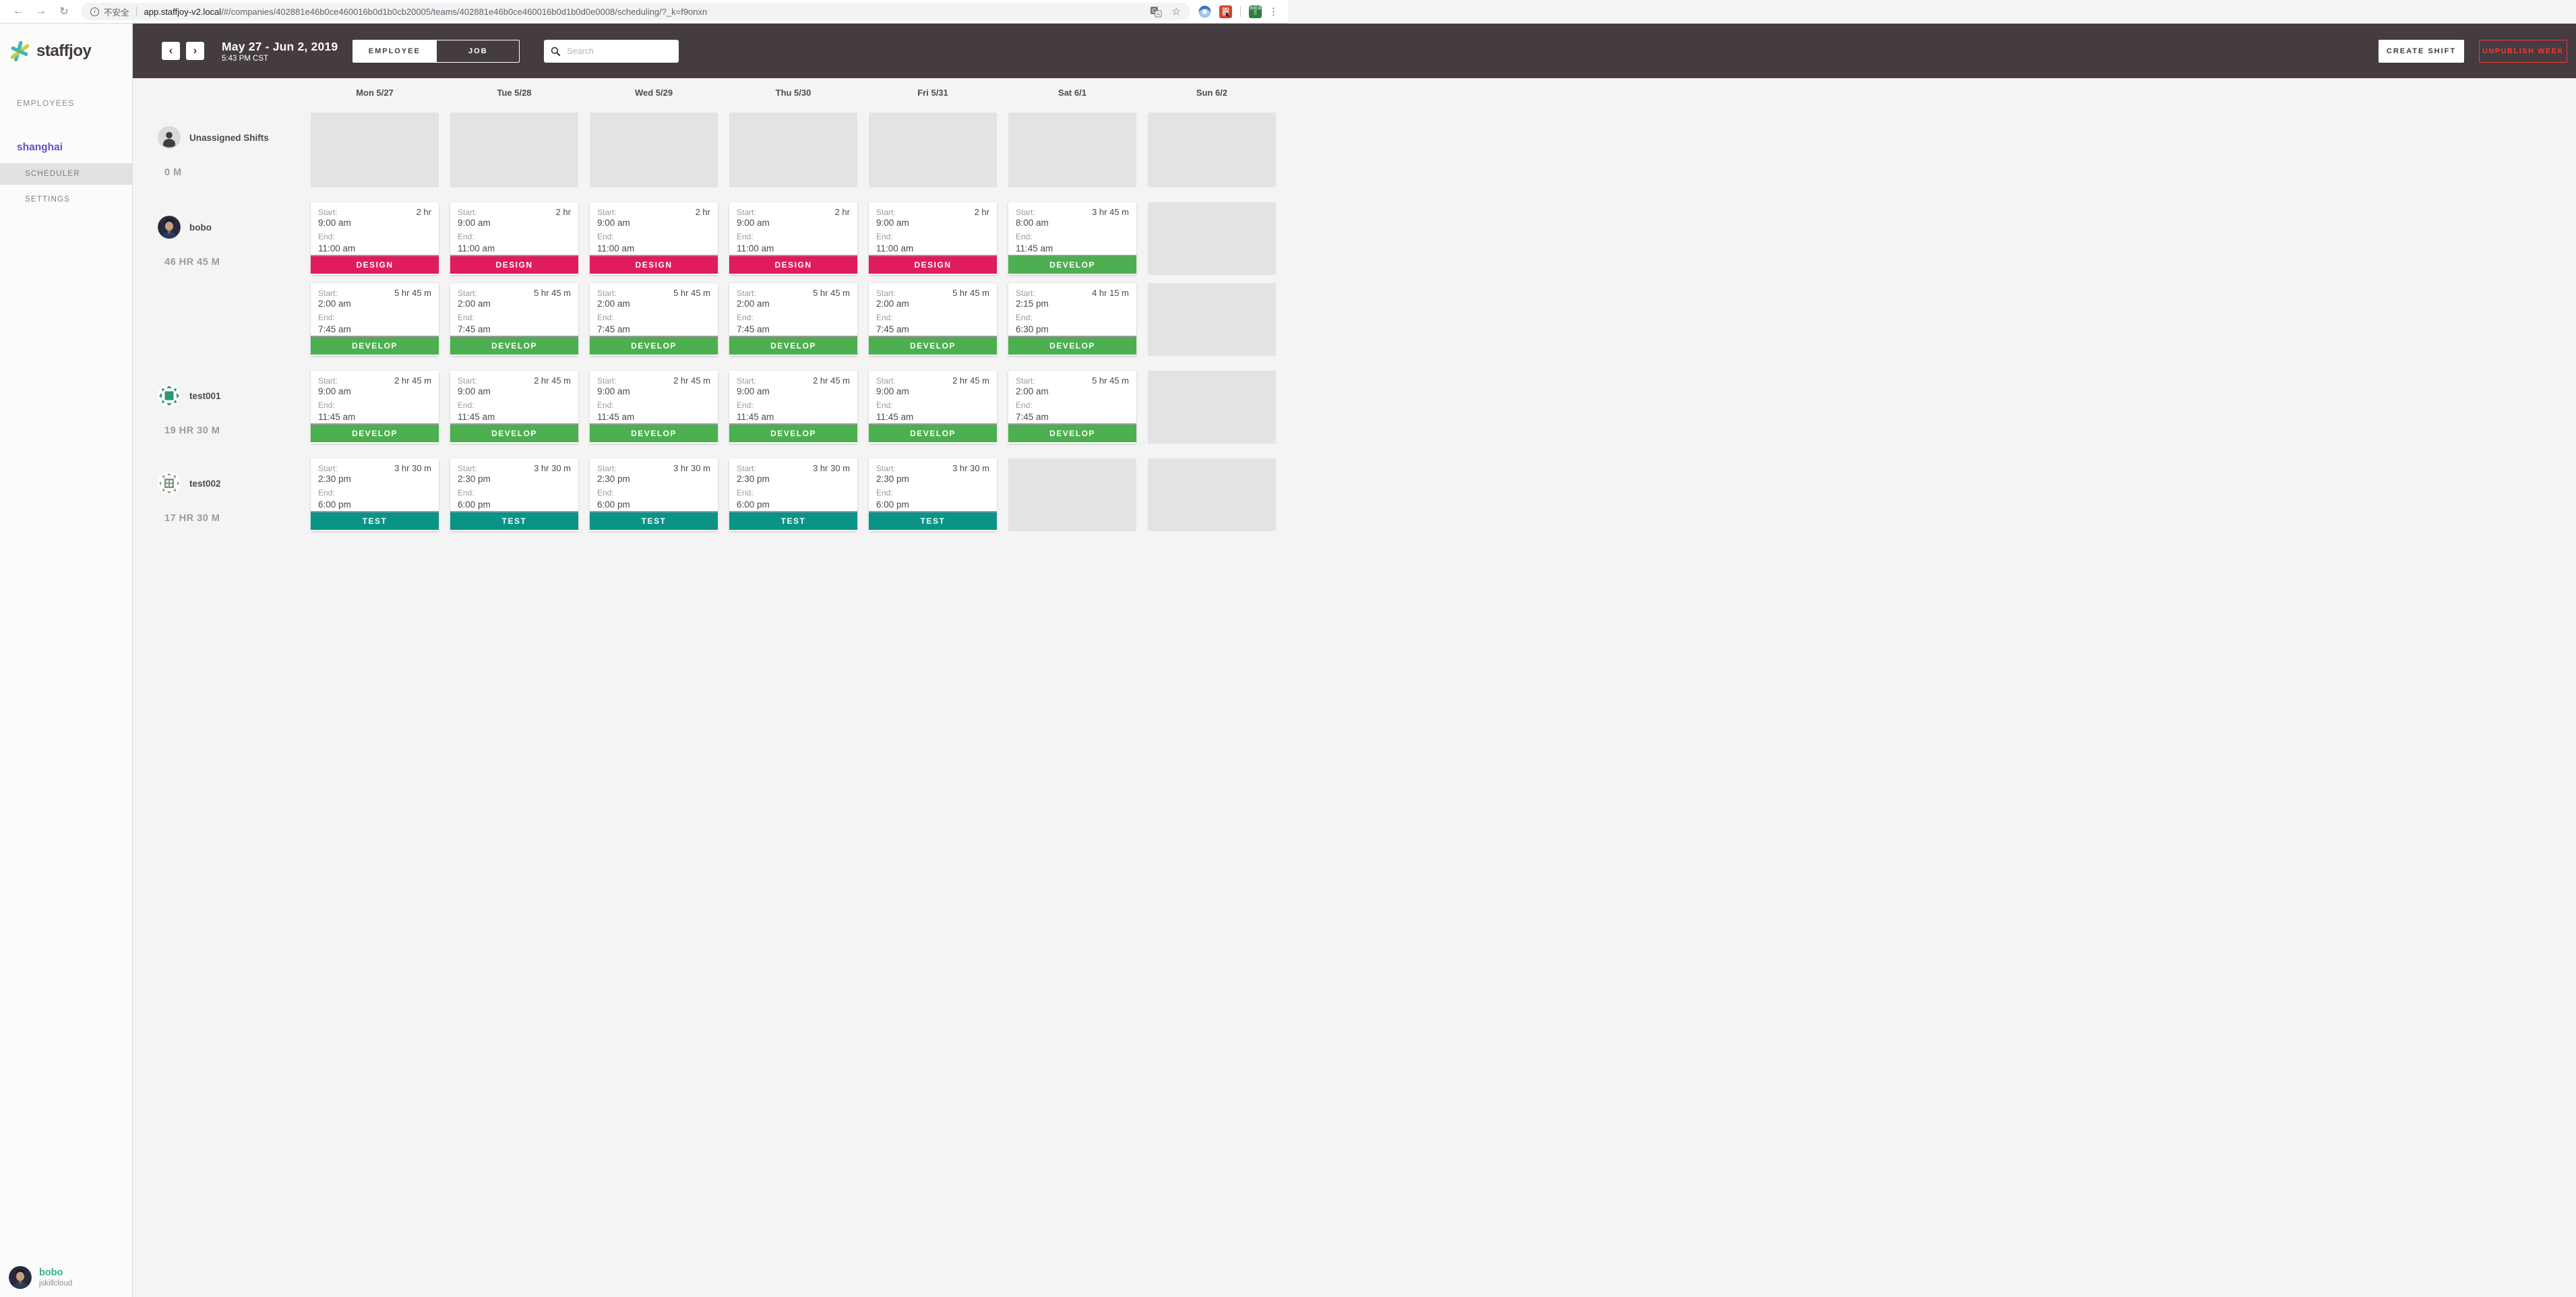  What do you see at coordinates (1273, 12) in the screenshot?
I see `browser-menu-icon: ⋮` at bounding box center [1273, 12].